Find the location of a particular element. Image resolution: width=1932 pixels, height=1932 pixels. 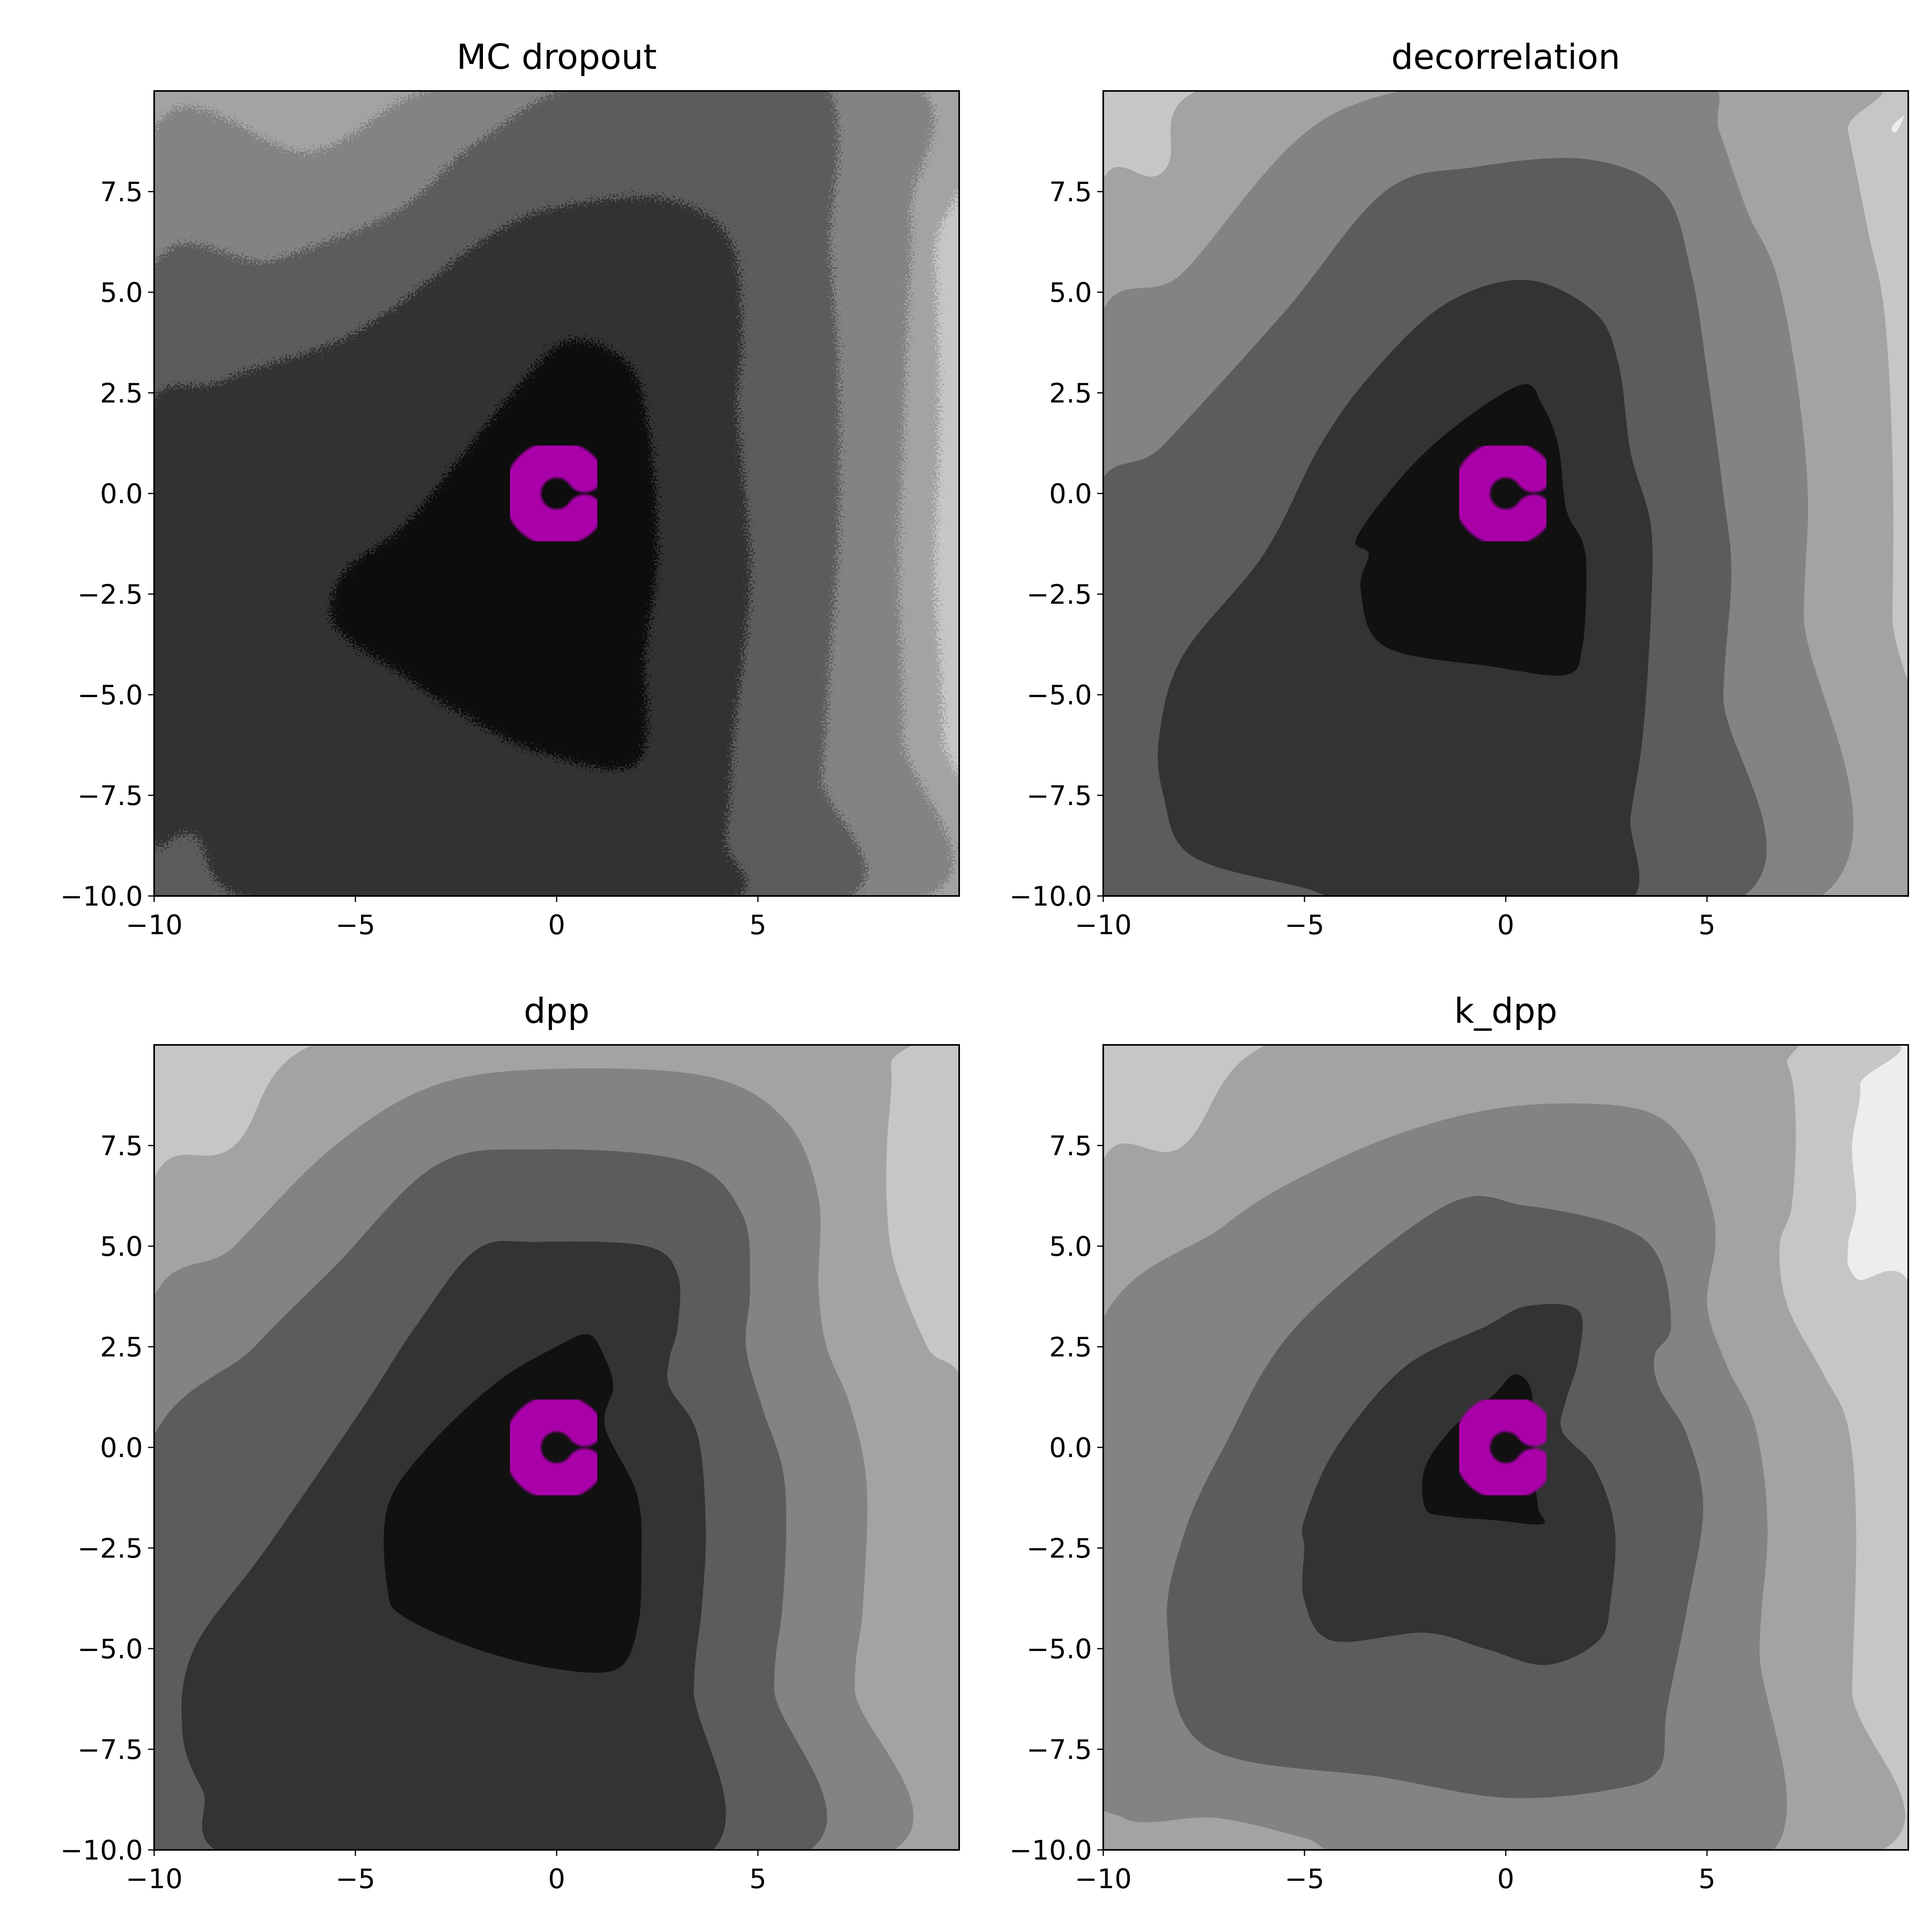

subplot-title: dpp is located at coordinates (557, 1011).